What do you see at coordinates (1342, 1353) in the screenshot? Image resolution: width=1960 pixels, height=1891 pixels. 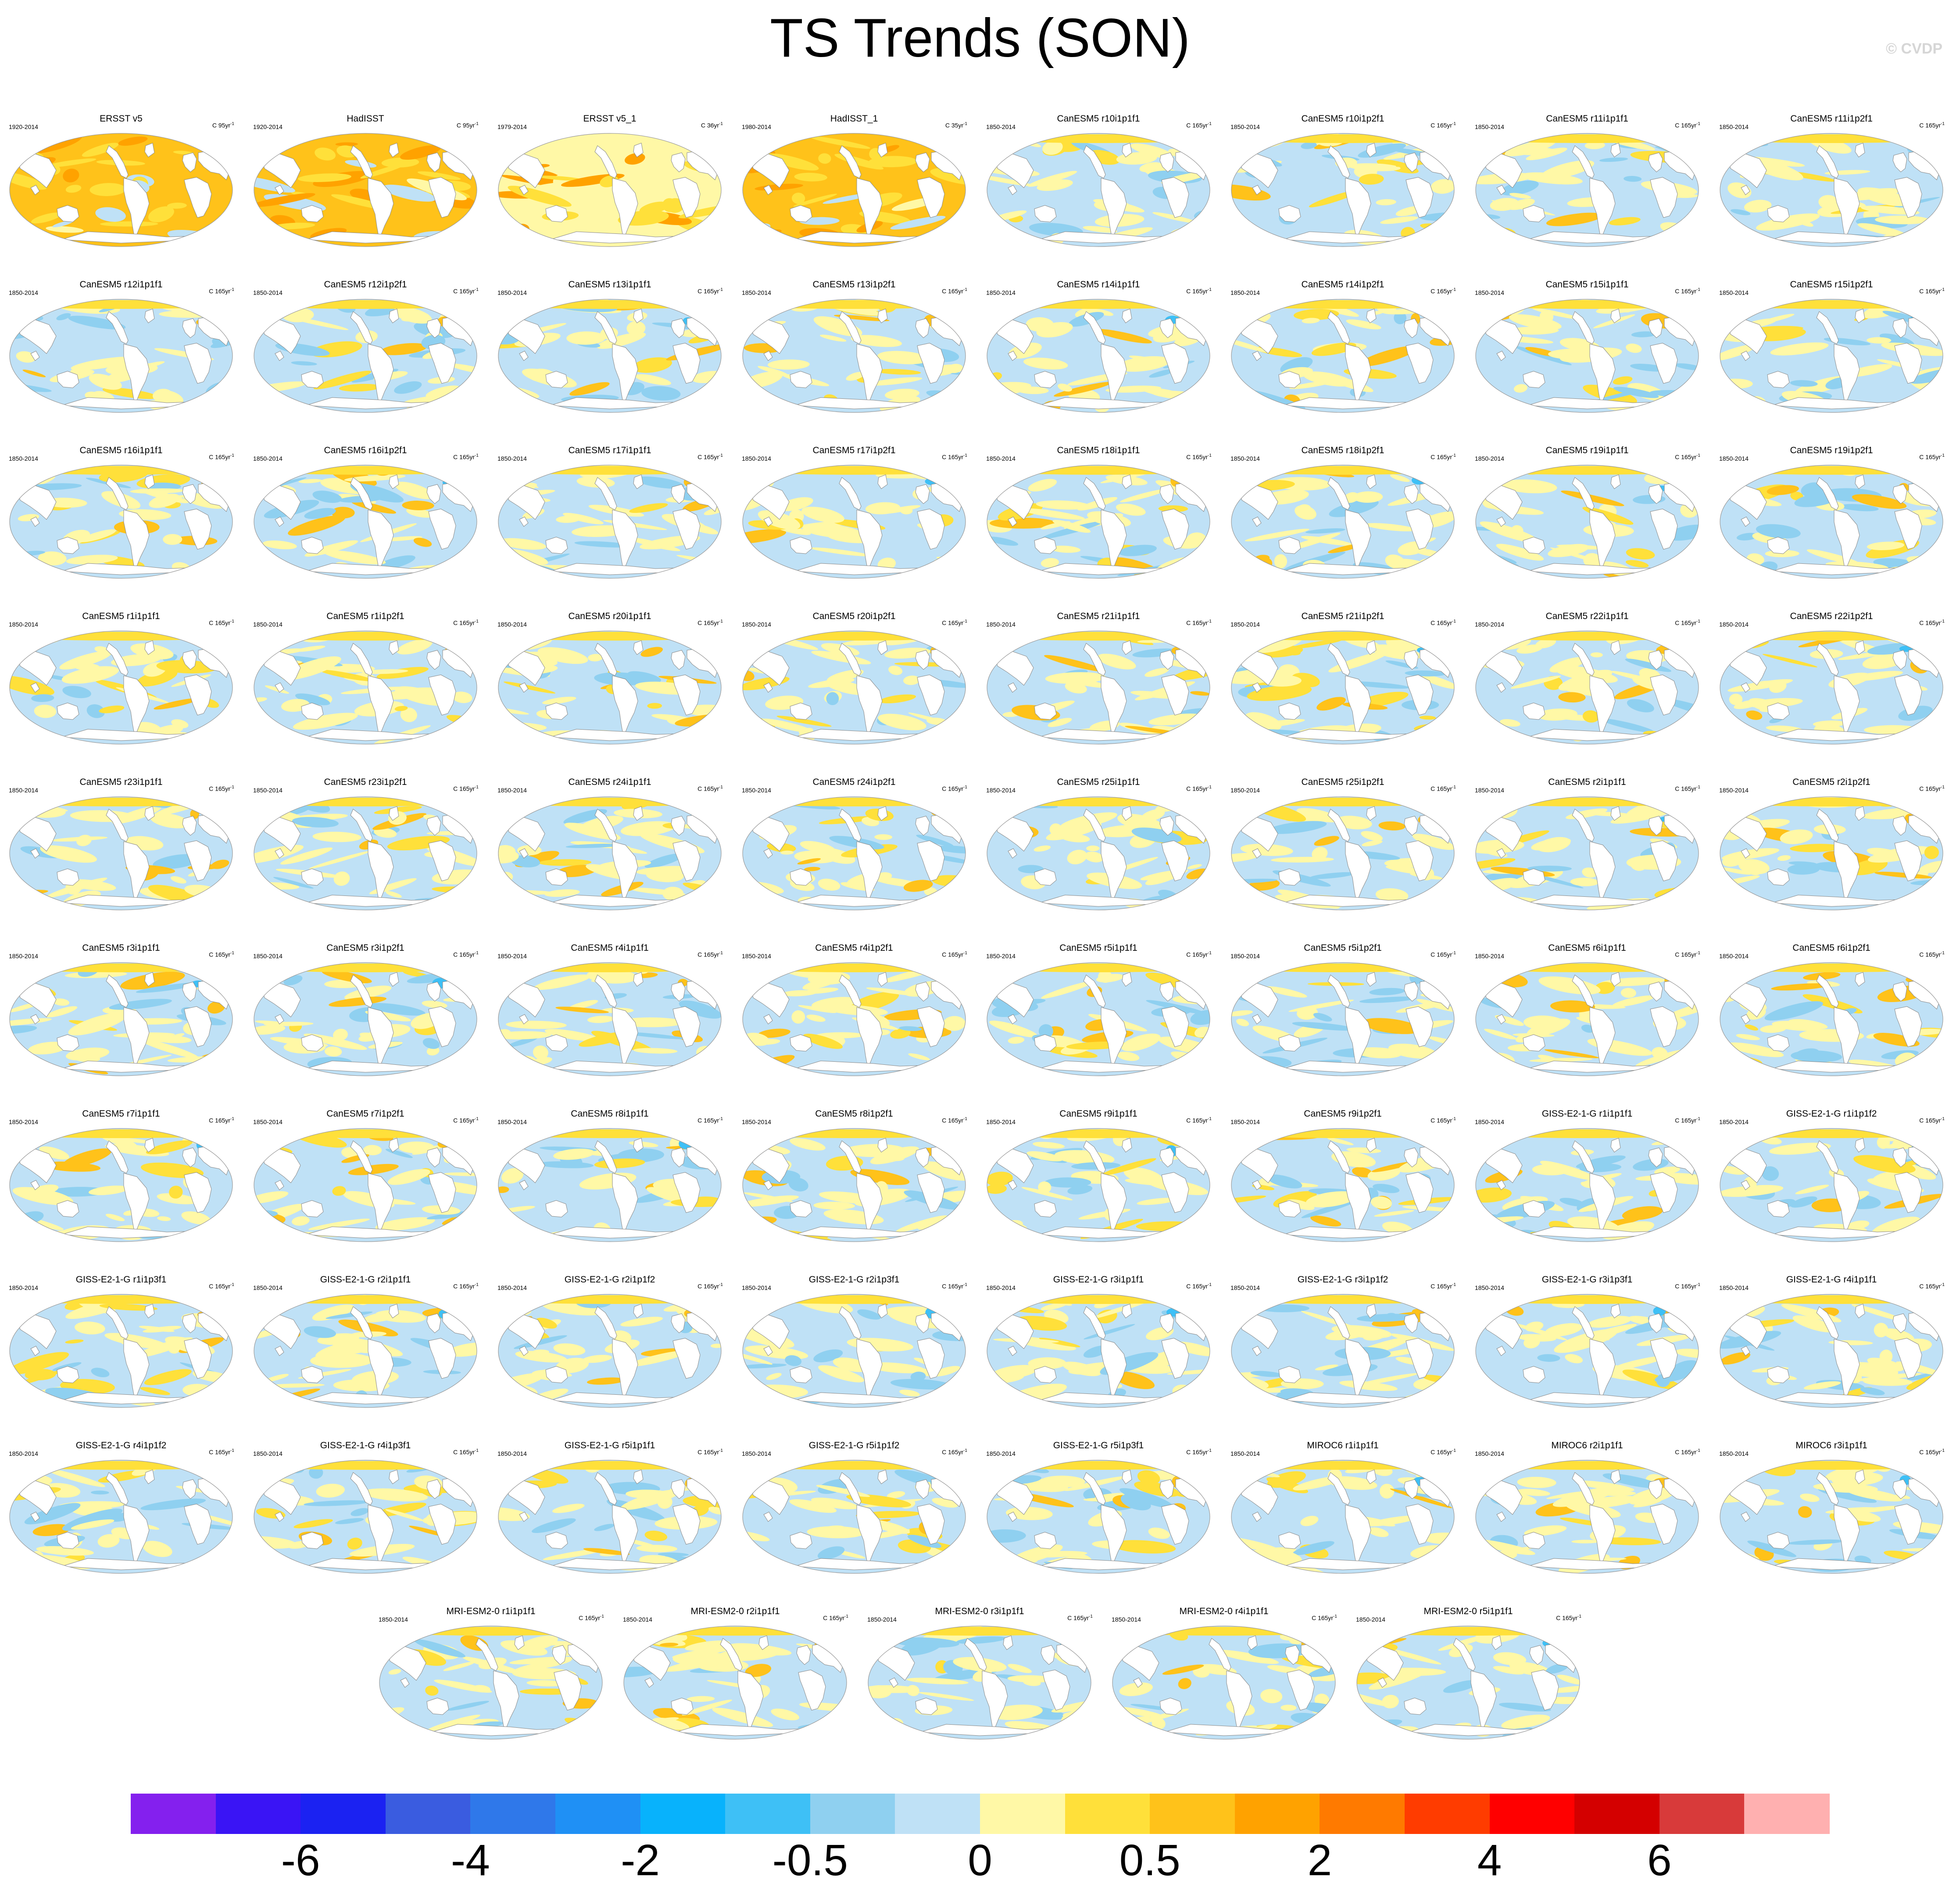 I see `map-panel: GISS-E2-1-G r3i1p1f2 1850-2014 C 165yr-1` at bounding box center [1342, 1353].